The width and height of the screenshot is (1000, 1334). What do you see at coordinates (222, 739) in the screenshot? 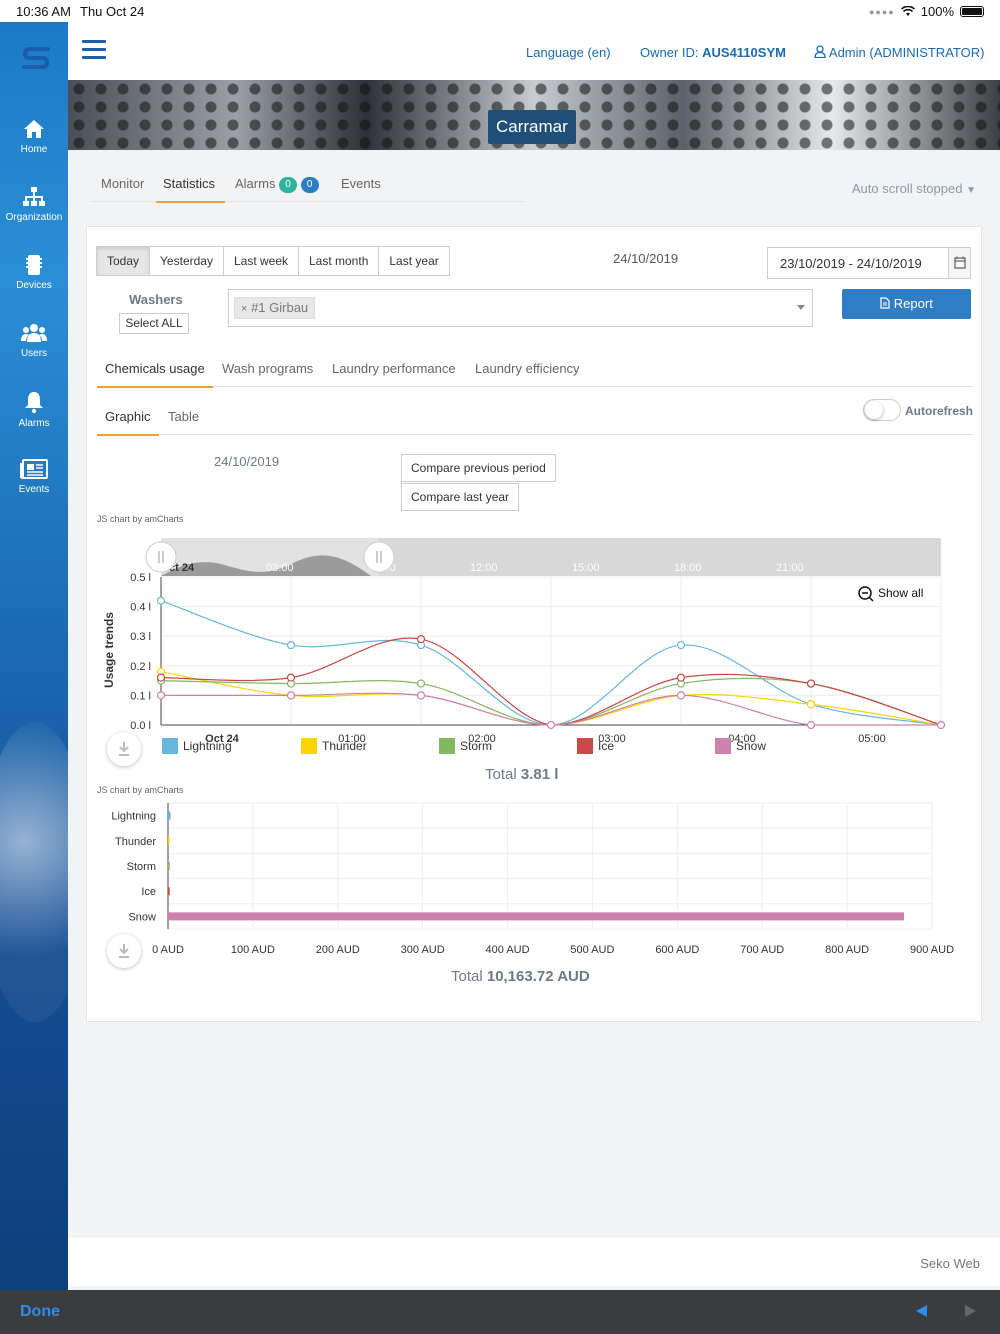
I see `x-tick-label: Oct 24` at bounding box center [222, 739].